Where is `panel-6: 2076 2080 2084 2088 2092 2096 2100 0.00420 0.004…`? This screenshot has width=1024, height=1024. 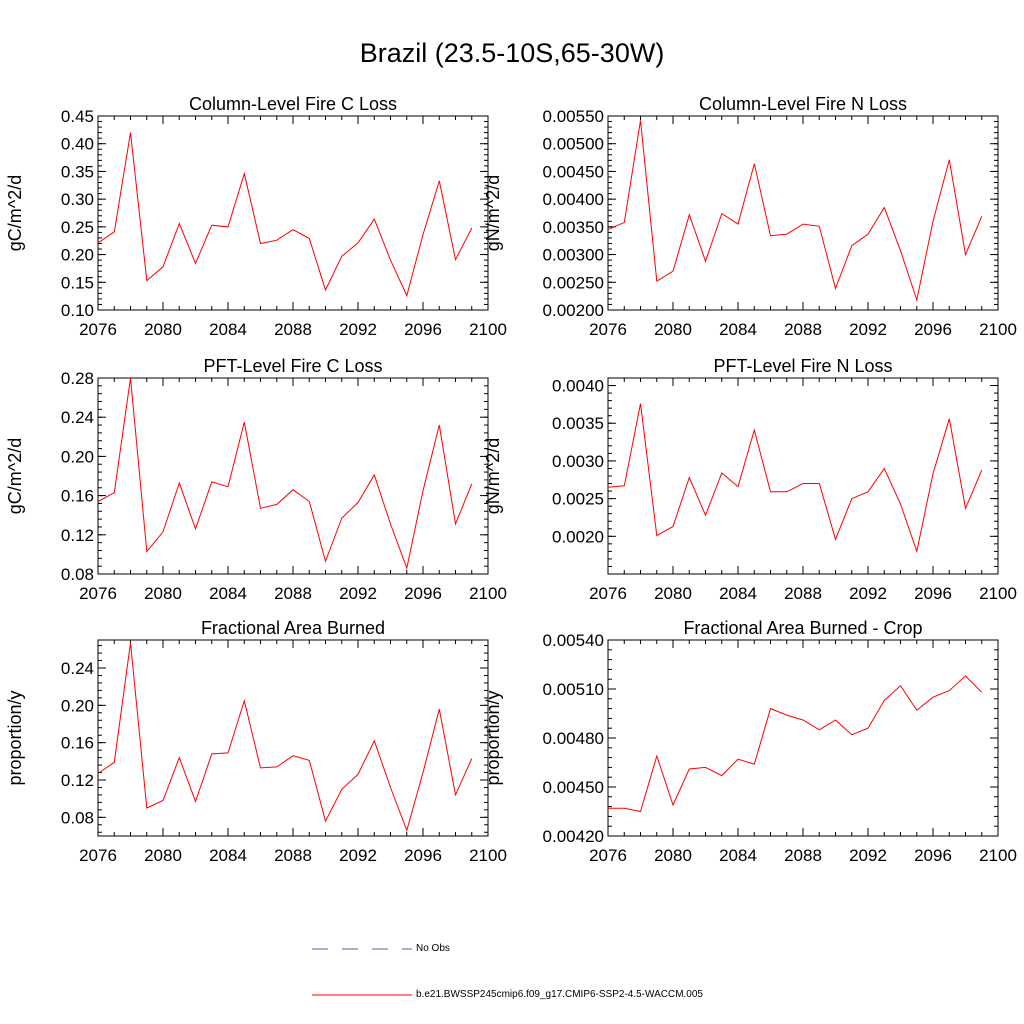
panel-6: 2076 2080 2084 2088 2092 2096 2100 0.00420 0.004… is located at coordinates (750, 741).